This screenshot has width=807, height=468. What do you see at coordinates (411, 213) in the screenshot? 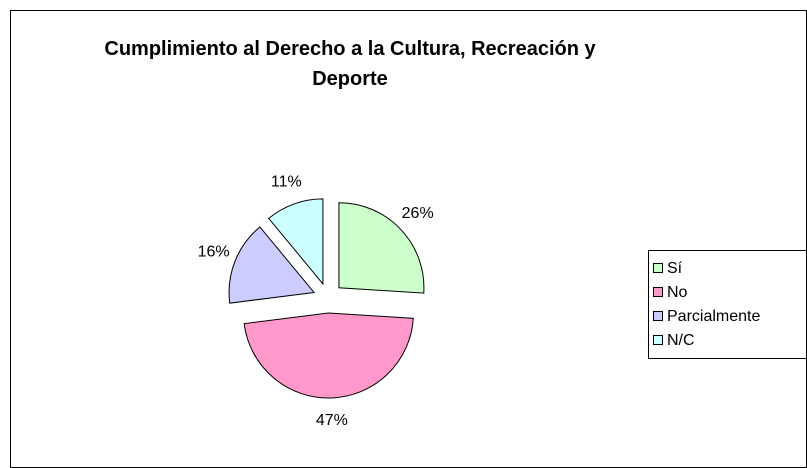
I see `data-label-value: 26` at bounding box center [411, 213].